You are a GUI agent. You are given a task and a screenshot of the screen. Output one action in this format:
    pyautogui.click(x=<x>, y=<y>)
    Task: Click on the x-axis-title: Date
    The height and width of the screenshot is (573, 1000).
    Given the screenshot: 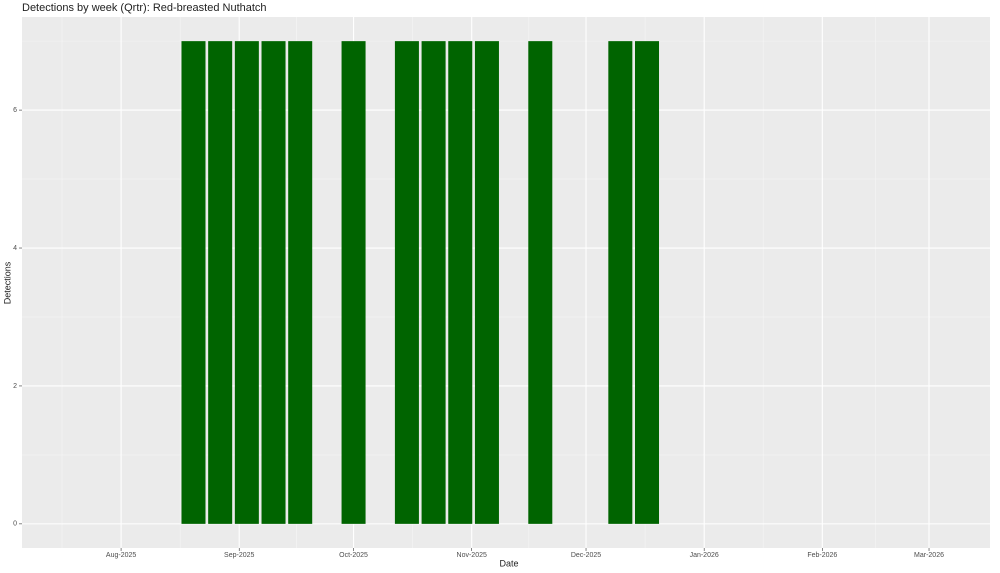 What is the action you would take?
    pyautogui.click(x=508, y=563)
    